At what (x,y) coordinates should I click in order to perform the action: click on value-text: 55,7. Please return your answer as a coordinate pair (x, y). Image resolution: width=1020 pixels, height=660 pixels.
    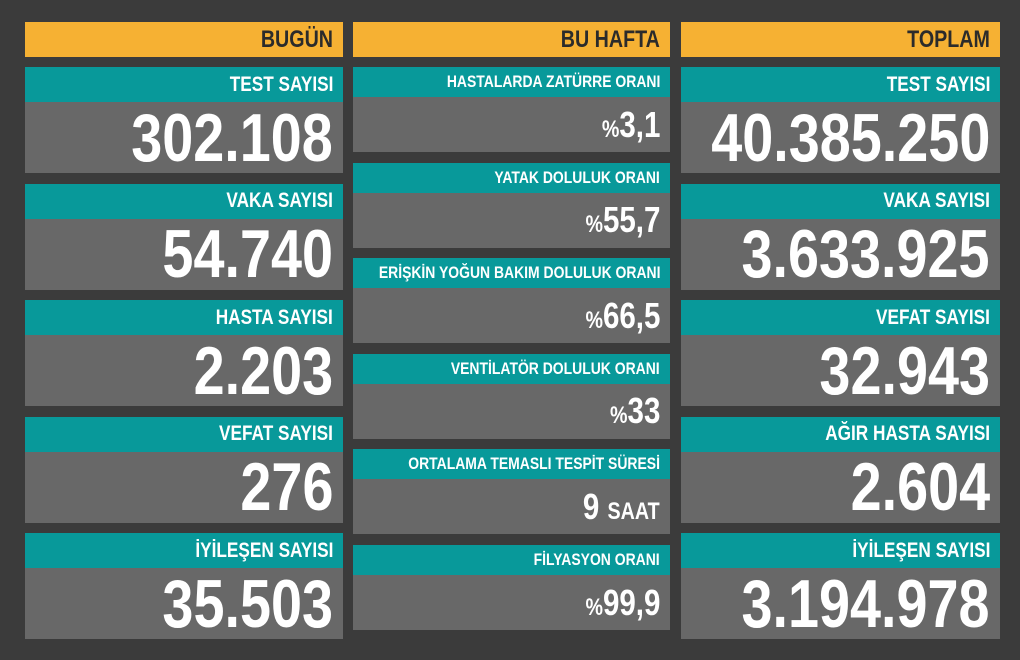
    Looking at the image, I should click on (631, 220).